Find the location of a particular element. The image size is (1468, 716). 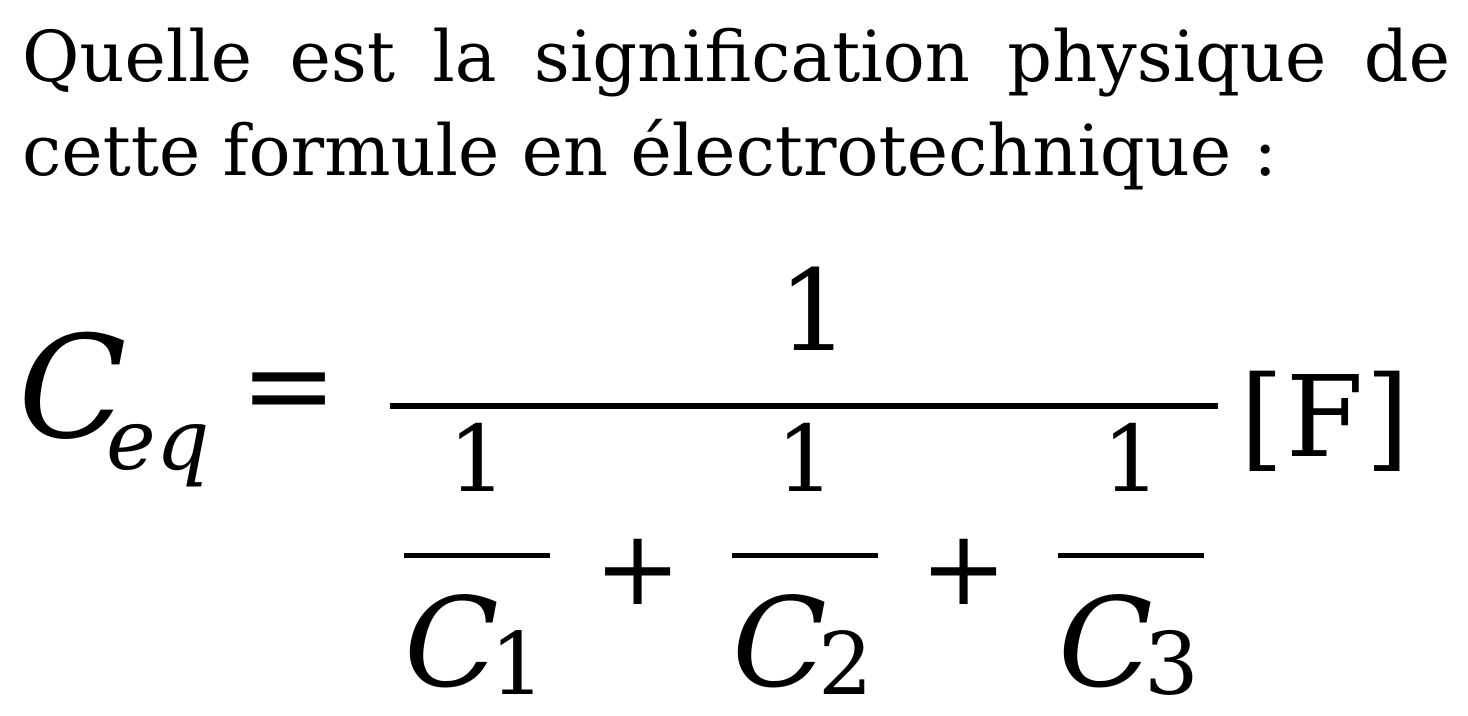

term-3-numerator: 1 is located at coordinates (1131, 459).